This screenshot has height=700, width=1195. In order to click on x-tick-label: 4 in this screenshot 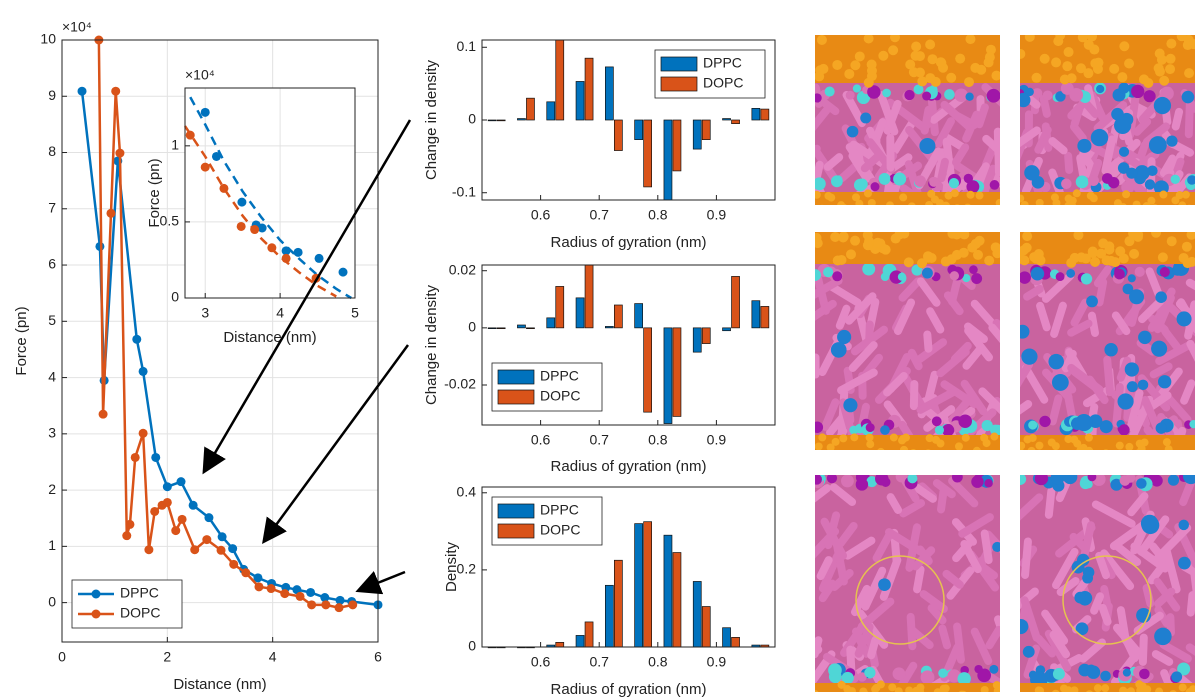, I will do `click(273, 657)`.